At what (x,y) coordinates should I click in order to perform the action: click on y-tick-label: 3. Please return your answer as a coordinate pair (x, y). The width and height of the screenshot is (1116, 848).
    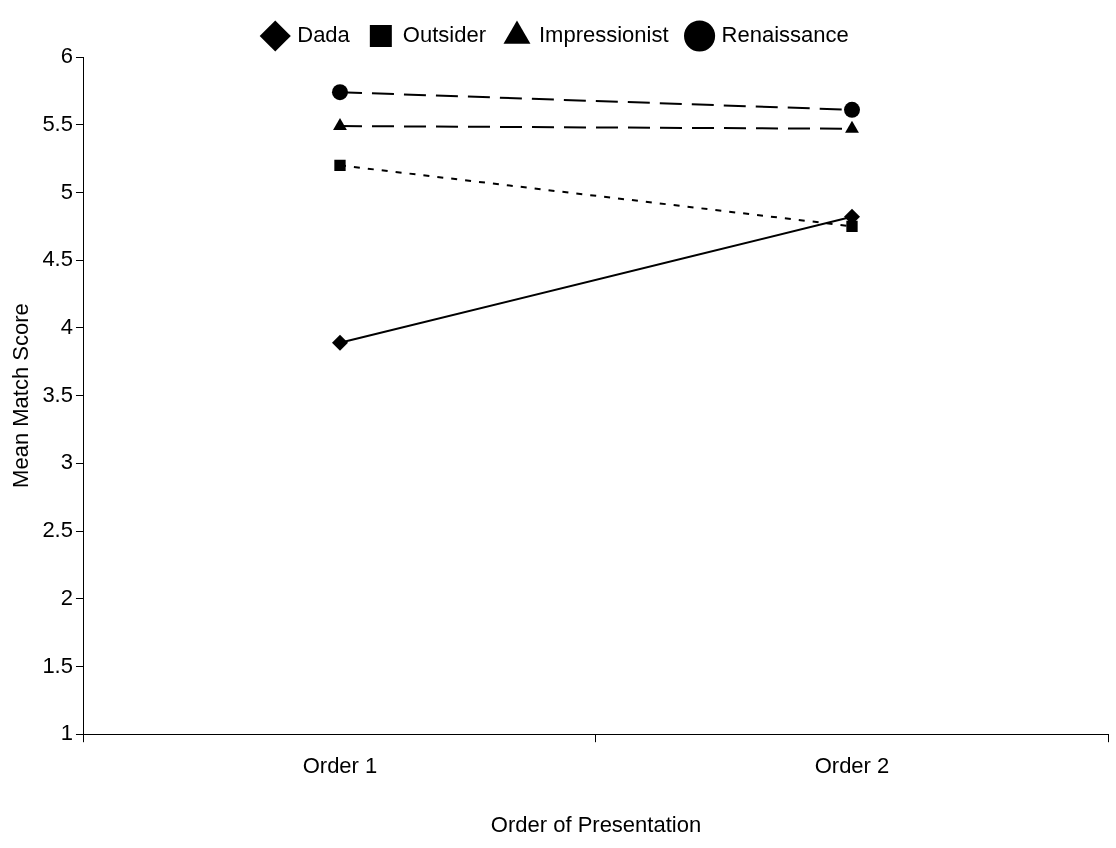
    Looking at the image, I should click on (66, 462).